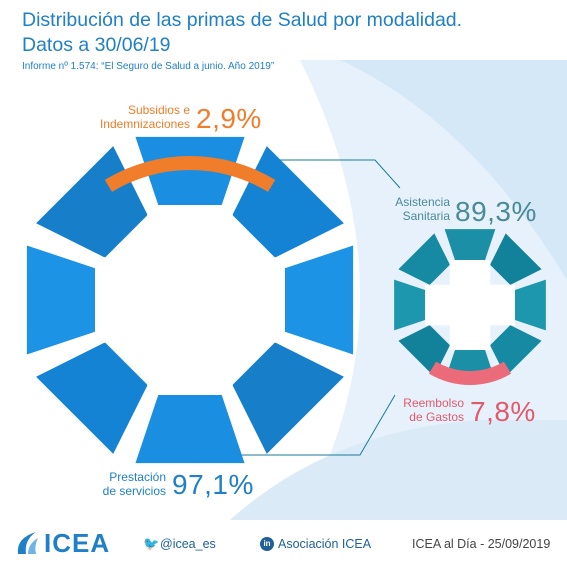 The image size is (567, 567). I want to click on reembolso-label-line1: Reembolso, so click(433, 403).